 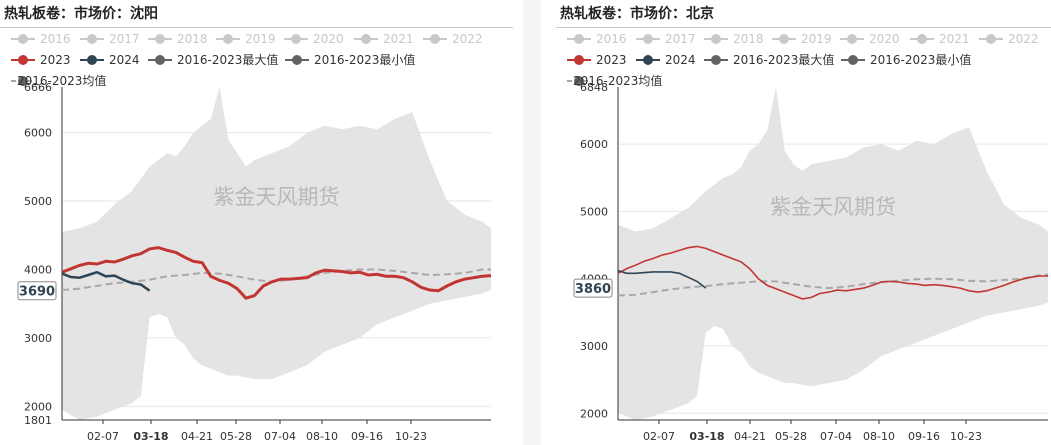 What do you see at coordinates (706, 436) in the screenshot?
I see `x-tick-label: 03-18` at bounding box center [706, 436].